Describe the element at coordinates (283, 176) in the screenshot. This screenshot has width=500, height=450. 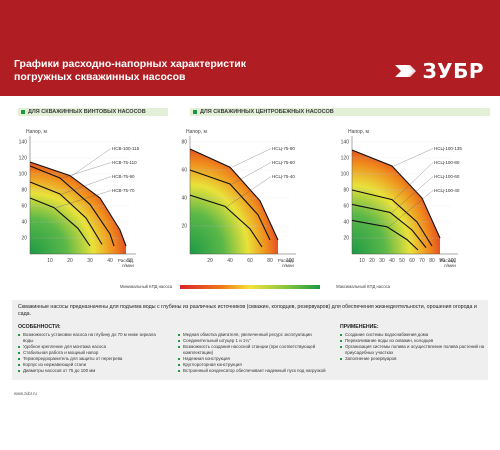
I see `series-label: НСЦ-75-40` at that location.